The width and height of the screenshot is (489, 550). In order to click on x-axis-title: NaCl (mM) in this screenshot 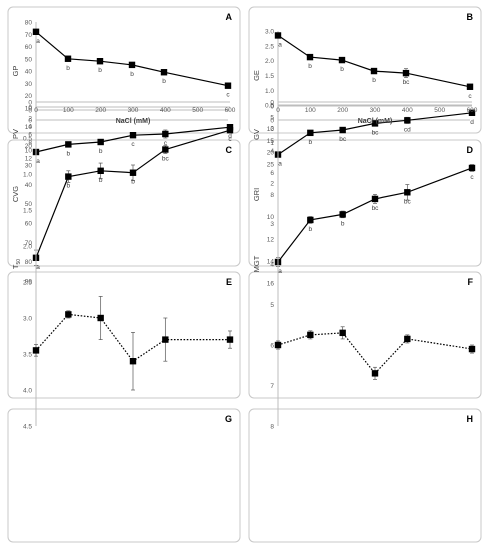, I will do `click(375, 121)`.